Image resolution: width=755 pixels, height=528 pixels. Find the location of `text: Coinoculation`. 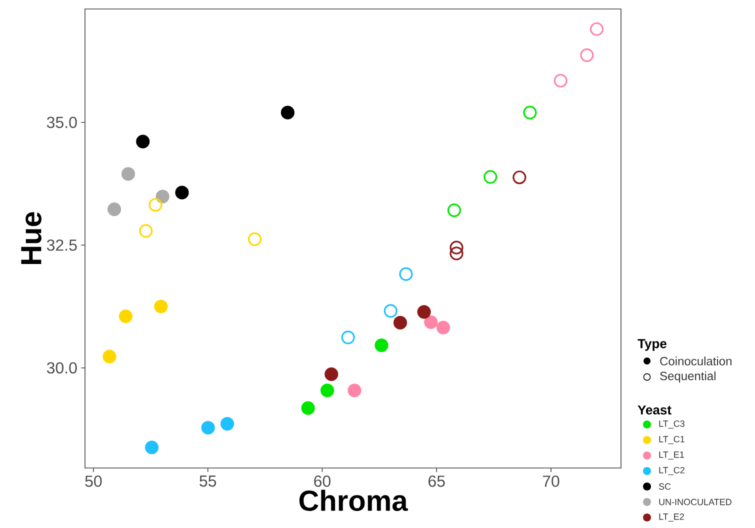

text: Coinoculation is located at coordinates (696, 361).